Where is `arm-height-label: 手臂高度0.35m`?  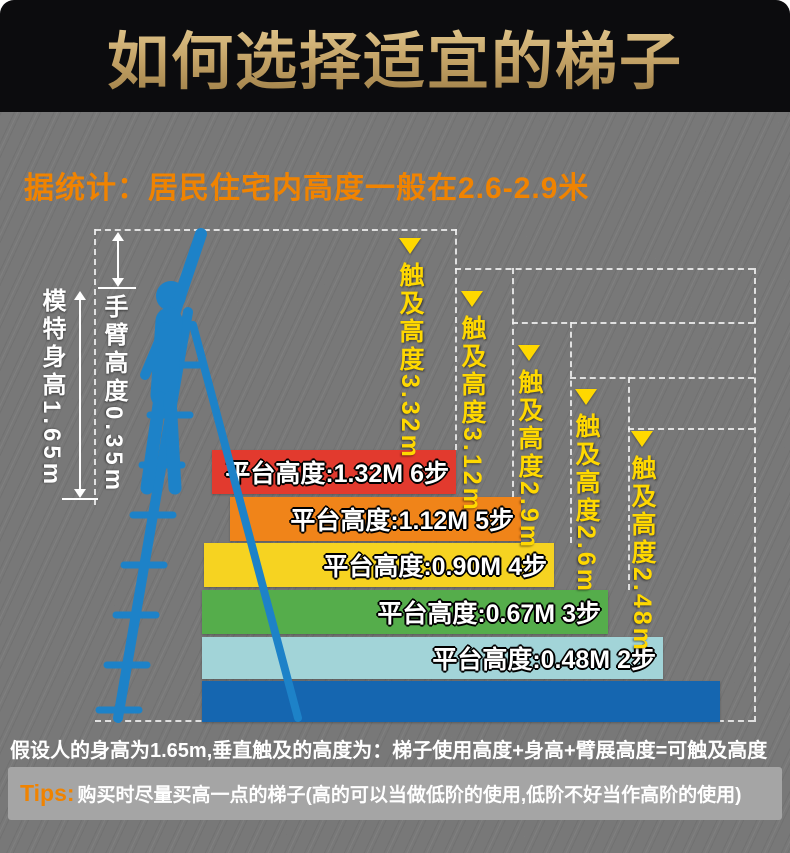 arm-height-label: 手臂高度0.35m is located at coordinates (113, 394).